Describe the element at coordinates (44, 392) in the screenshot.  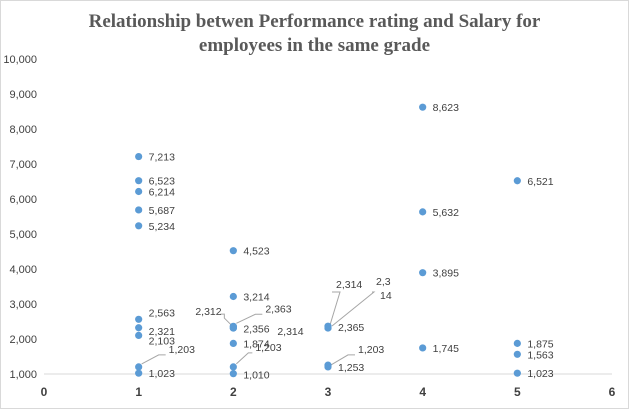
I see `x-tick-label: 0` at that location.